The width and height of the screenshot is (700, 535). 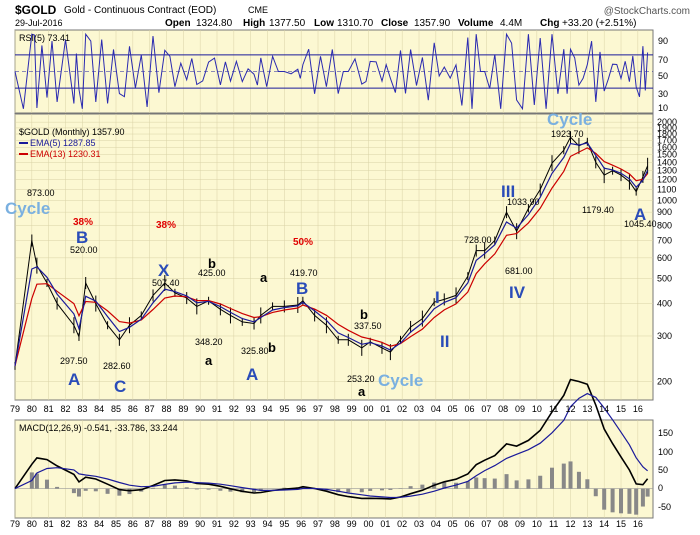 I want to click on price-tick-label: 1000, so click(x=667, y=200).